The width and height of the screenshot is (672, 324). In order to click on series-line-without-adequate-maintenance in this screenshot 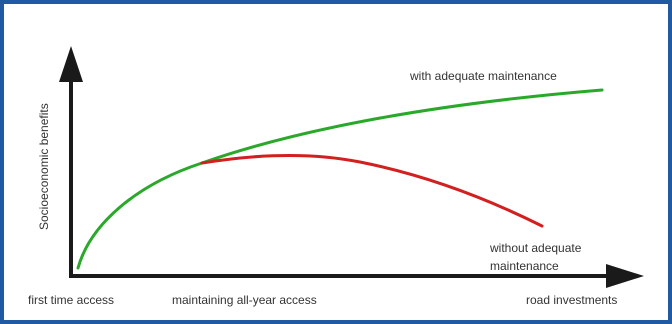, I will do `click(372, 190)`.